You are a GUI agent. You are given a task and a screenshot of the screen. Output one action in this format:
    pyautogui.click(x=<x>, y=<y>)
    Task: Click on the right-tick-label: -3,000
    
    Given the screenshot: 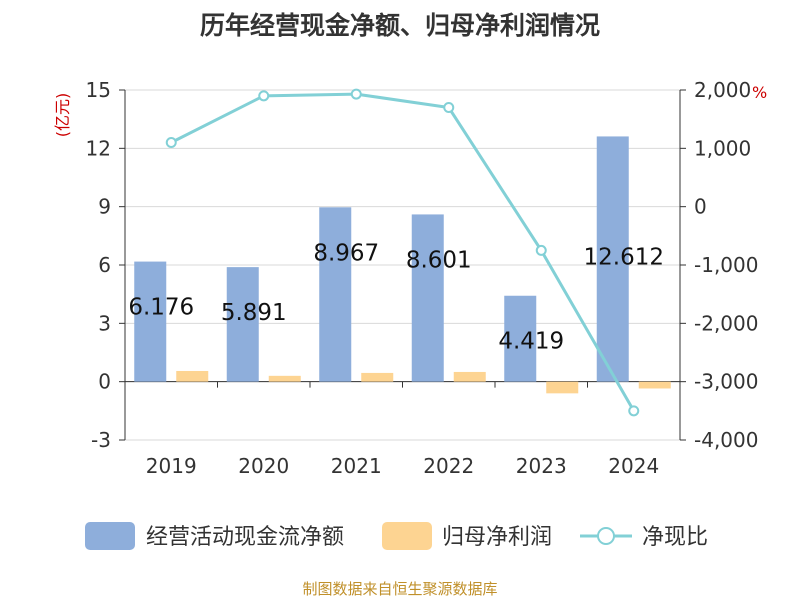 What is the action you would take?
    pyautogui.click(x=726, y=382)
    